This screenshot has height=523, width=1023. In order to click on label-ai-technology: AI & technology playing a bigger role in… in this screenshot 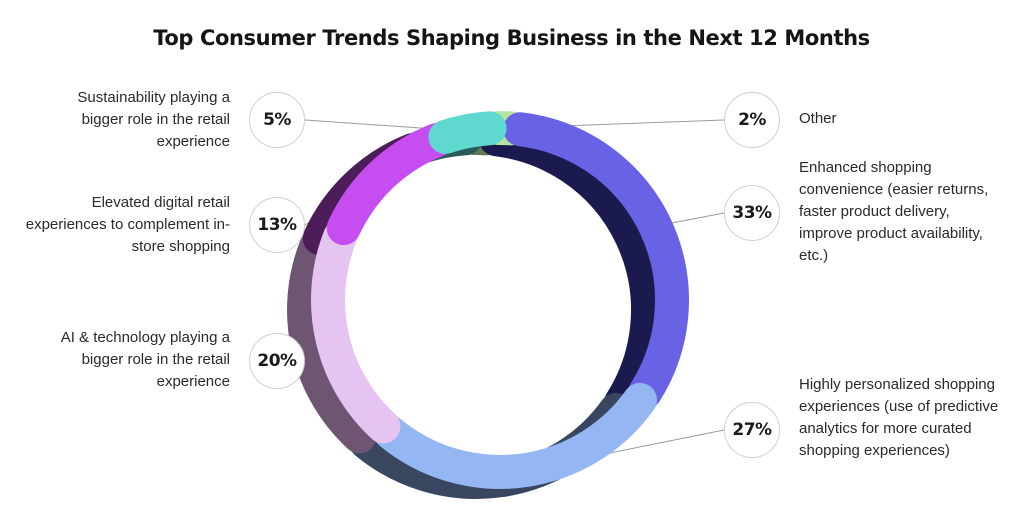, I will do `click(145, 359)`.